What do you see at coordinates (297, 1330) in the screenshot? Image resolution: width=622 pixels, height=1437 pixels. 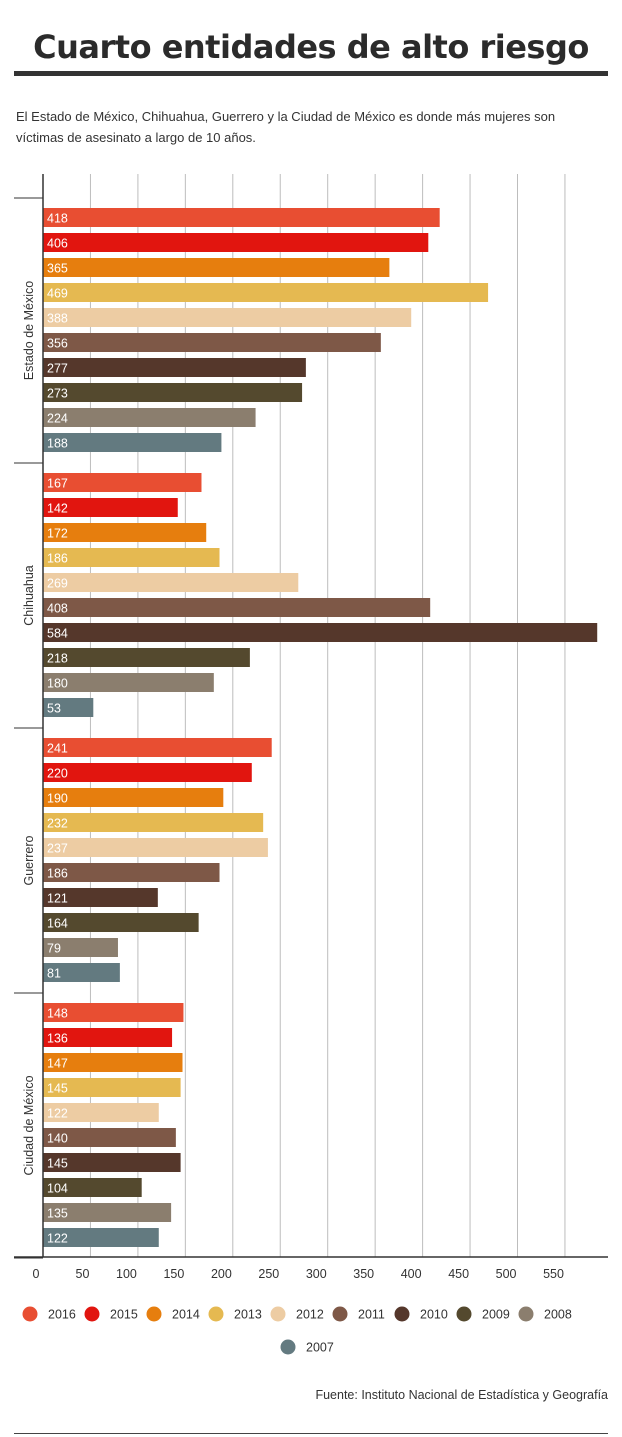 I see `chart-legend: 2016 2015 2014 2013 2012 2011 2010 2009 2008 2007` at bounding box center [297, 1330].